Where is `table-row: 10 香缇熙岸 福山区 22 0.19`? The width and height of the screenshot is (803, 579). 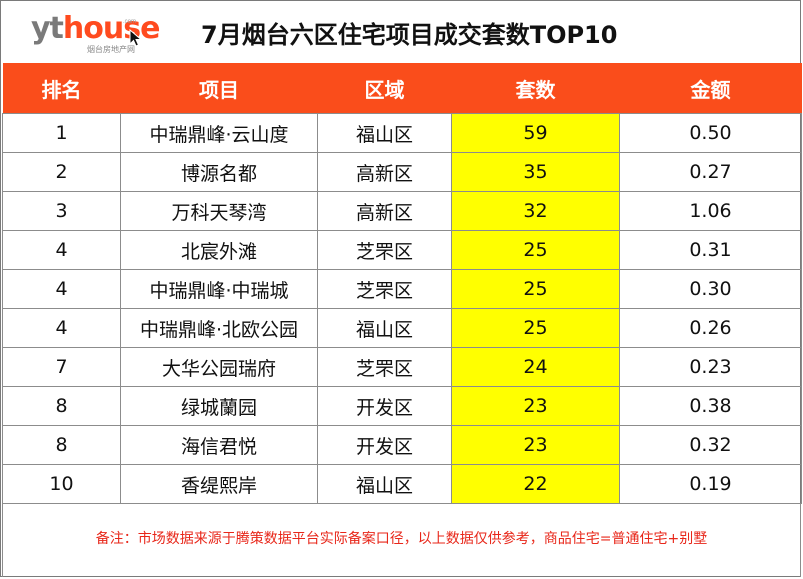 table-row: 10 香缇熙岸 福山区 22 0.19 is located at coordinates (402, 484).